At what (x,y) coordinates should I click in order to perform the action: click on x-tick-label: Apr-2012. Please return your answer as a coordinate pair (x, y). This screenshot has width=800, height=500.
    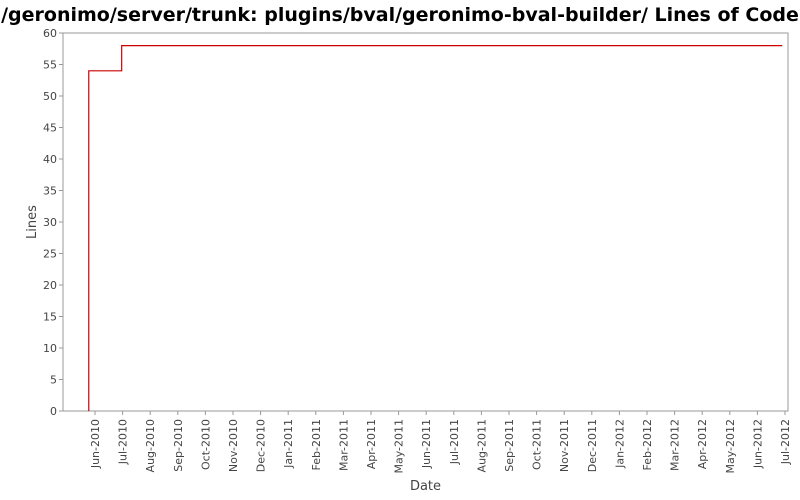
    Looking at the image, I should click on (702, 444).